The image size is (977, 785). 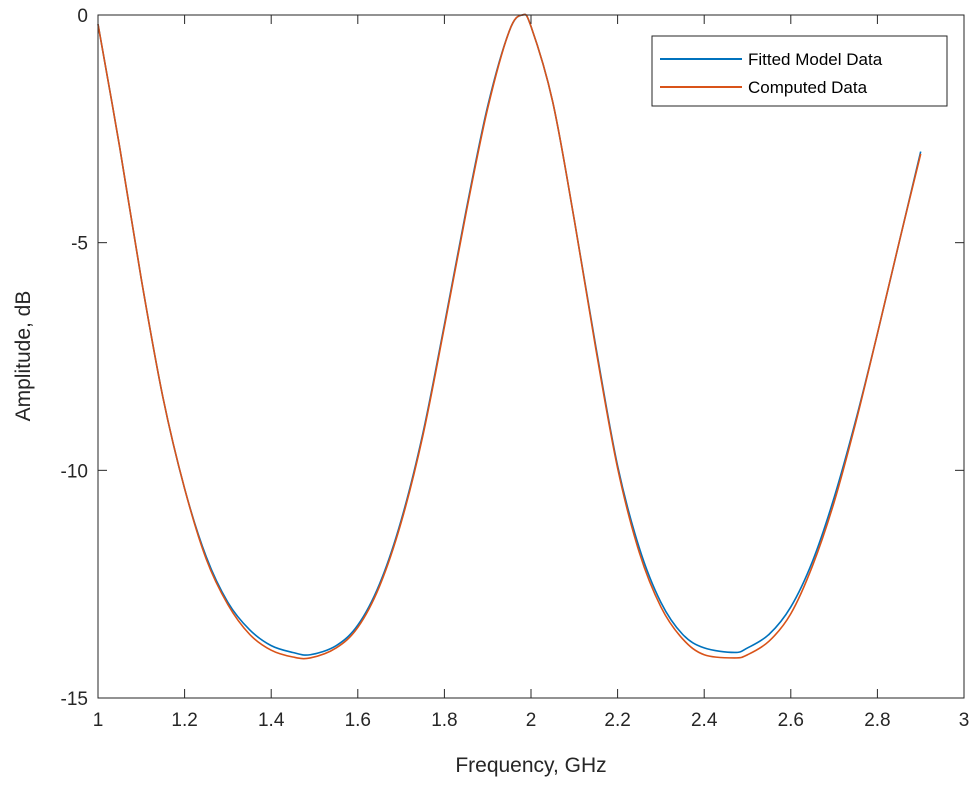 I want to click on y-tick-label: -10, so click(x=74, y=471).